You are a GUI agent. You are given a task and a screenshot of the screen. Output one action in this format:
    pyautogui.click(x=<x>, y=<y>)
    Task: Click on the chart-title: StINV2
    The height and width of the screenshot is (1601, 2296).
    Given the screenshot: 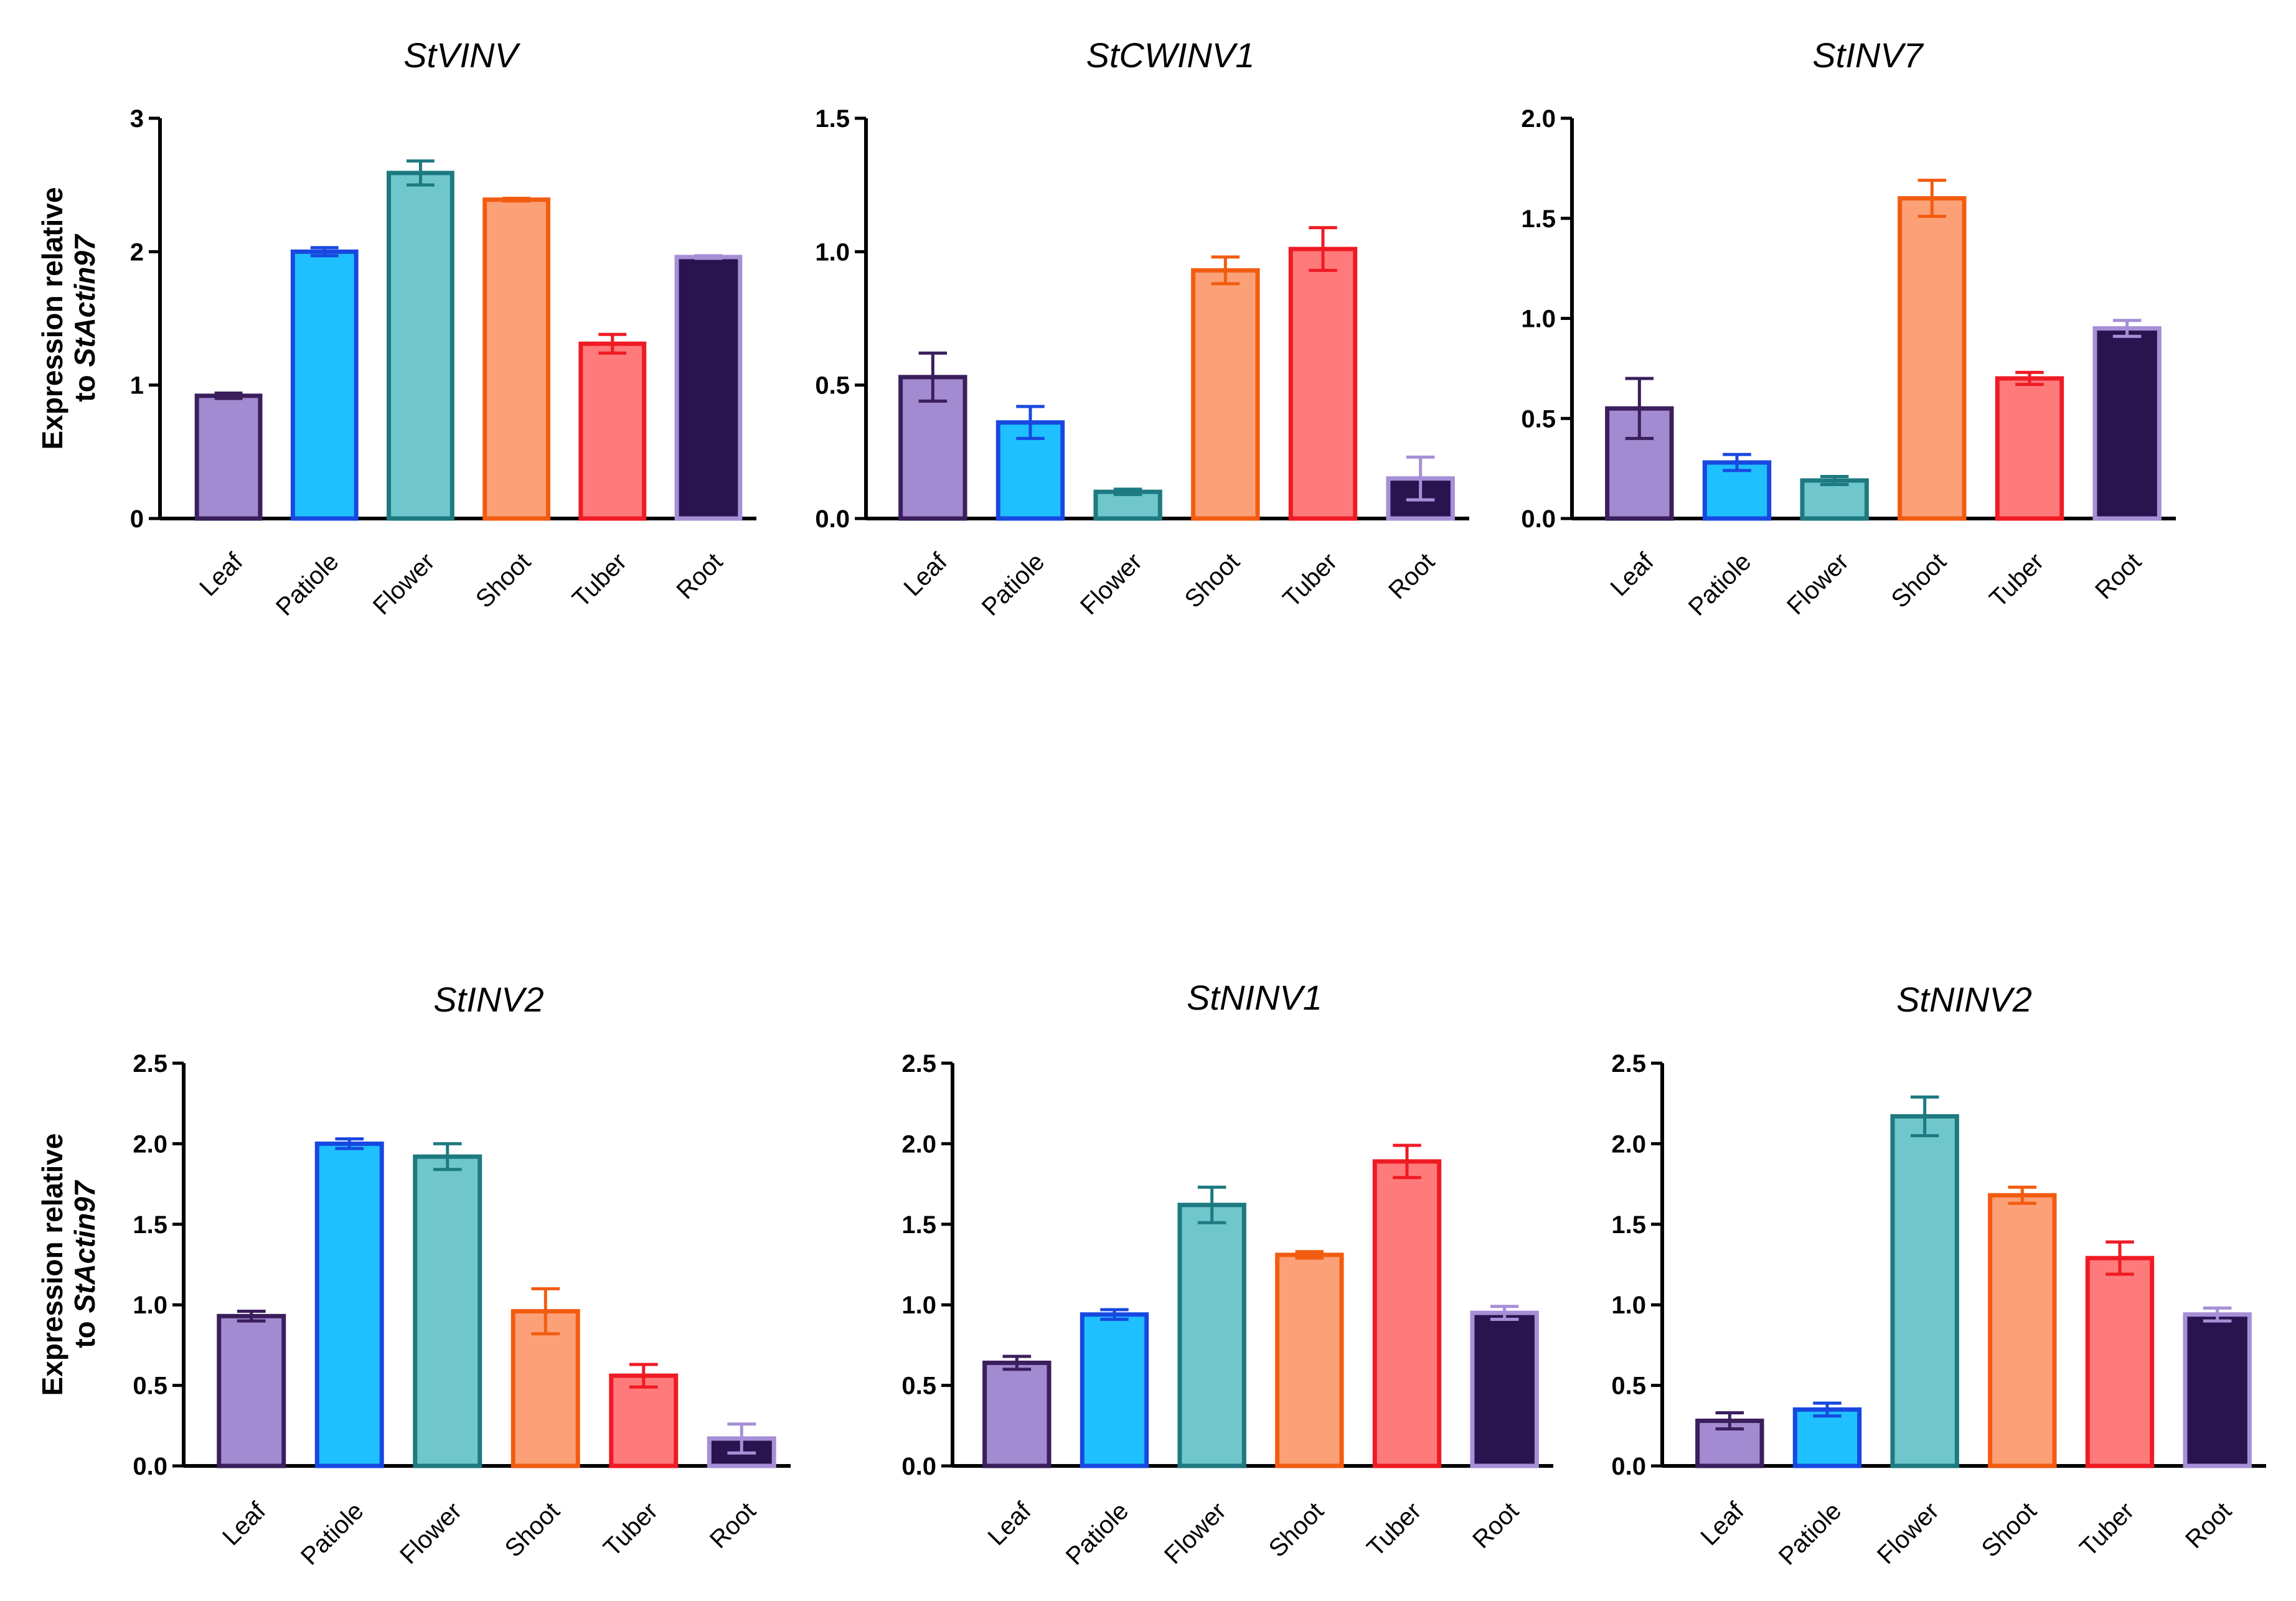 What is the action you would take?
    pyautogui.click(x=488, y=999)
    